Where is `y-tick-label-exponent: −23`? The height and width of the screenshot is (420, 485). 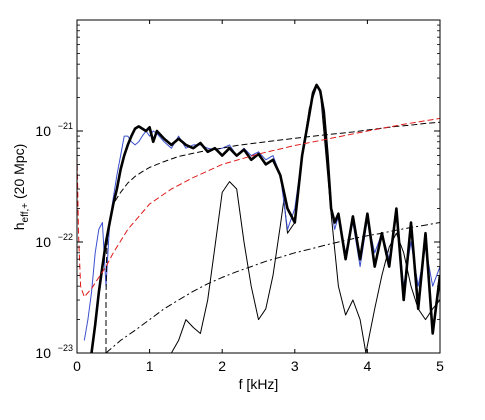
y-tick-label-exponent: −23 is located at coordinates (65, 348).